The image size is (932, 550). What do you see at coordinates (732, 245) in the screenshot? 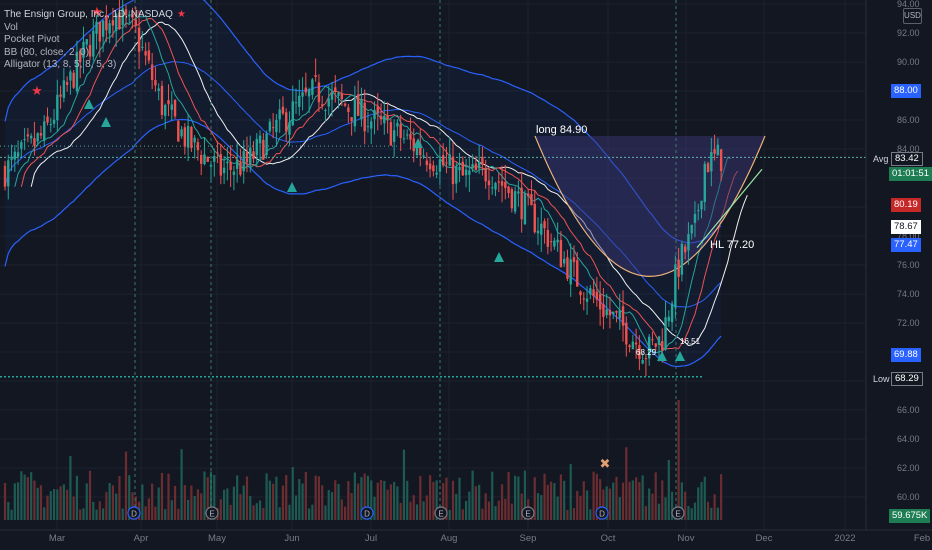
I see `hl-annotation: HL 77.20` at bounding box center [732, 245].